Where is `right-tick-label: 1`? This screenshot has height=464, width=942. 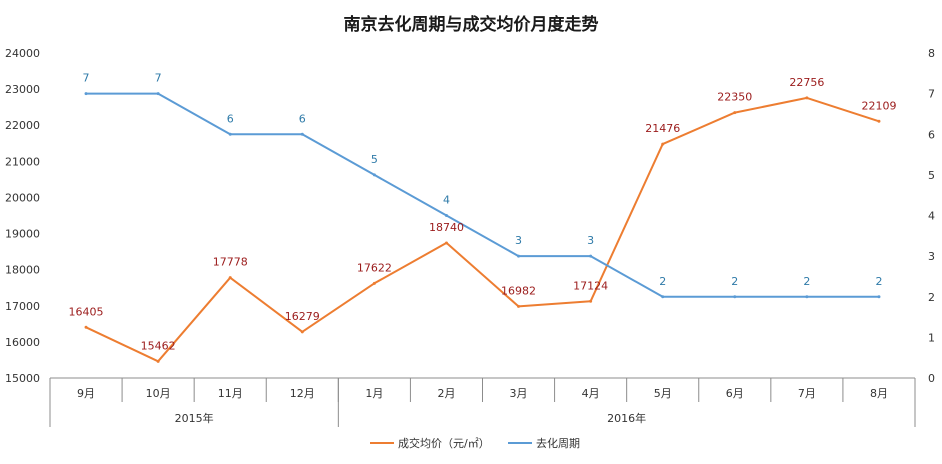 right-tick-label: 1 is located at coordinates (931, 337).